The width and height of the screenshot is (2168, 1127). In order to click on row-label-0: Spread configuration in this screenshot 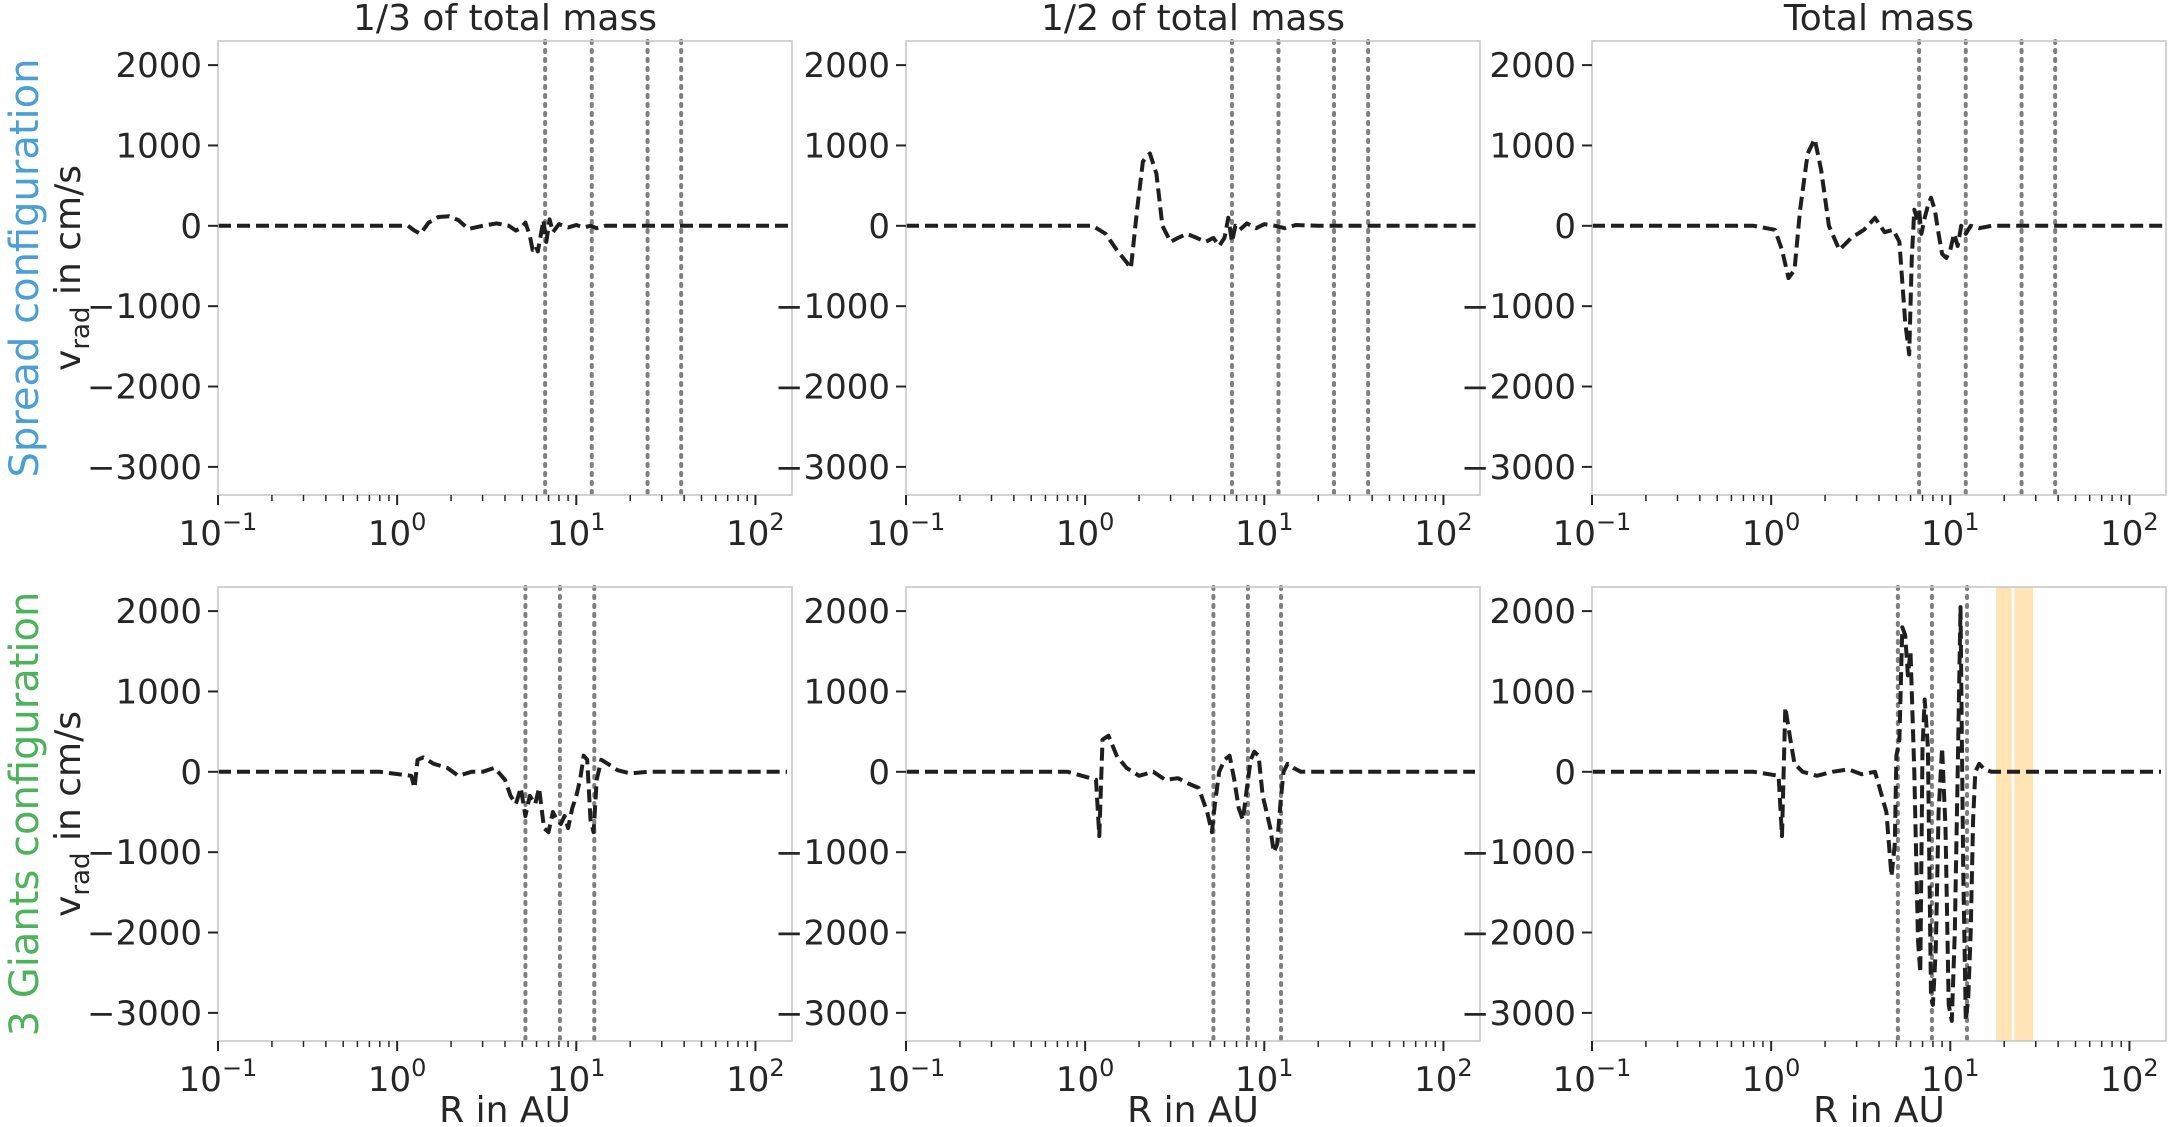, I will do `click(25, 268)`.